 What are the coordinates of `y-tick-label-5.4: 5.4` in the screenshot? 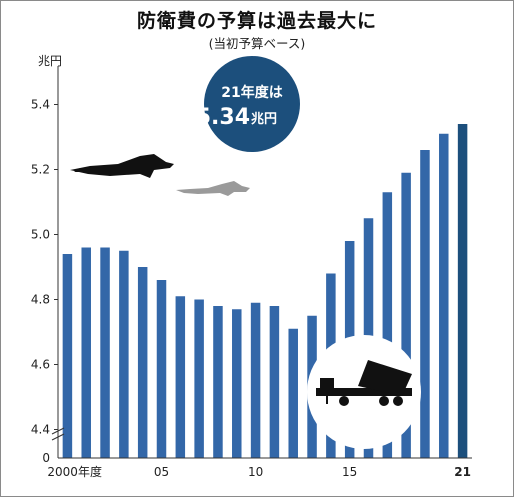 It's located at (40, 105).